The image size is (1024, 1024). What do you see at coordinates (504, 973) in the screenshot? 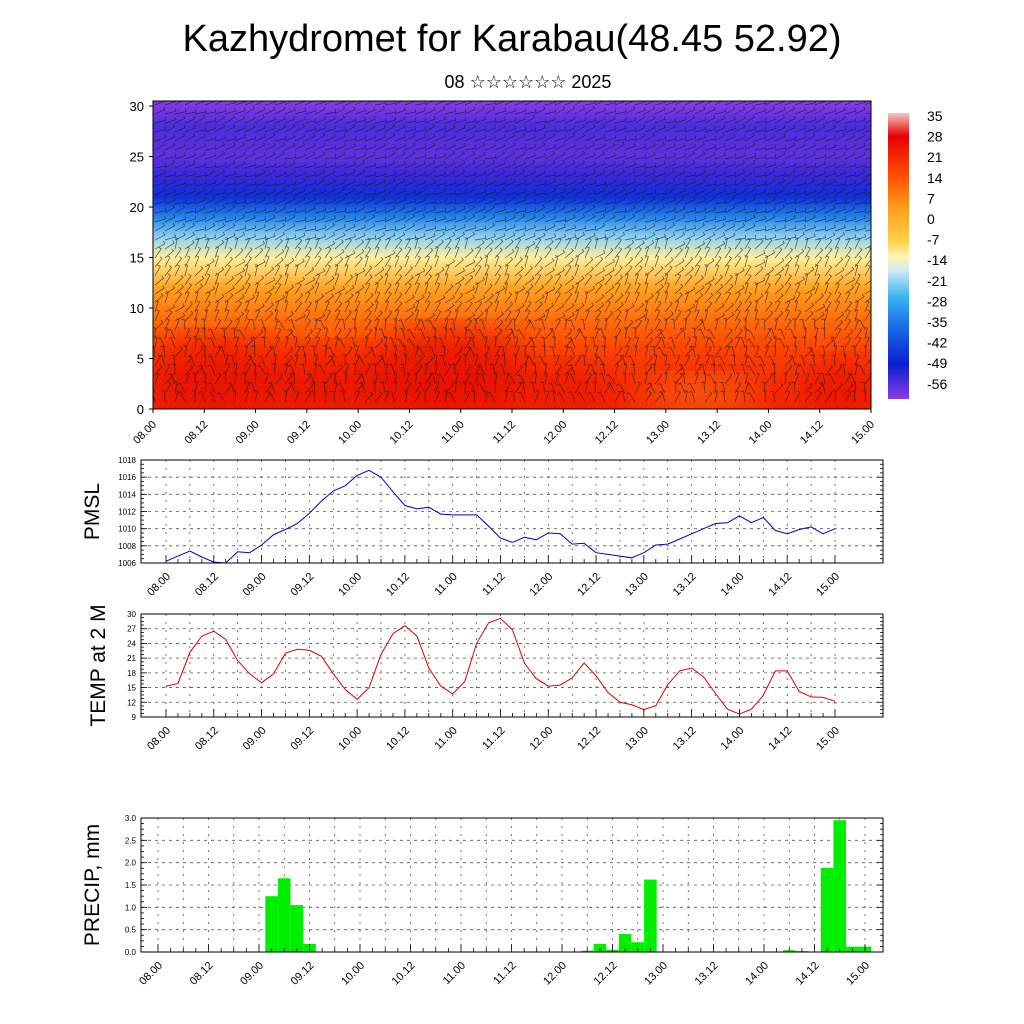
I see `x-tick-label: 11.12` at bounding box center [504, 973].